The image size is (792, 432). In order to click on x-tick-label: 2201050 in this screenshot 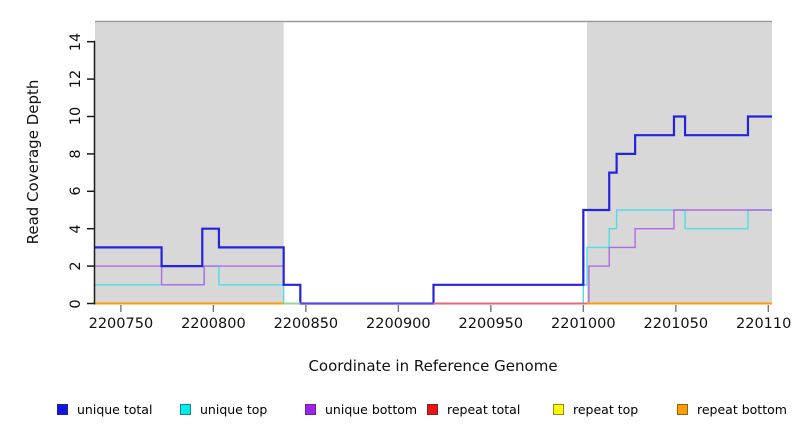, I will do `click(676, 324)`.